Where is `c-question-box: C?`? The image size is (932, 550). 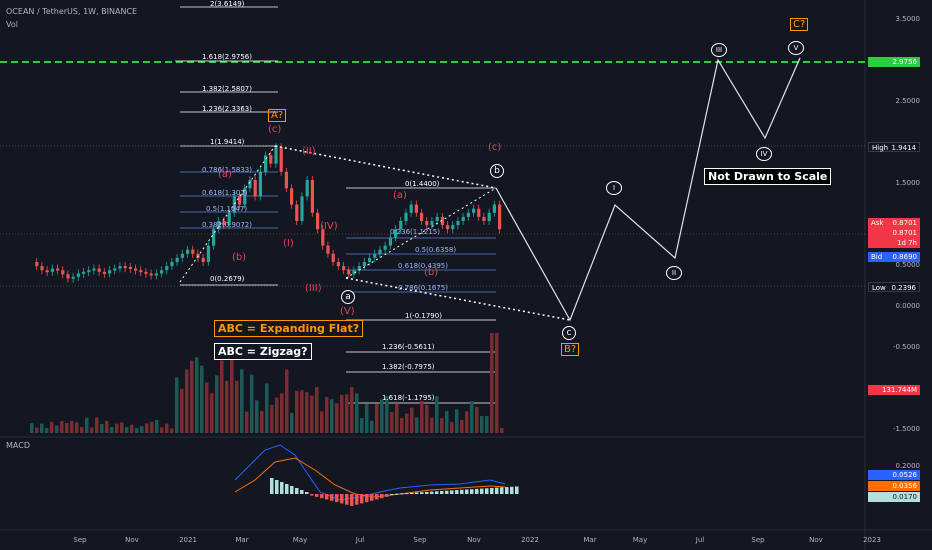
c-question-box: C? is located at coordinates (799, 24).